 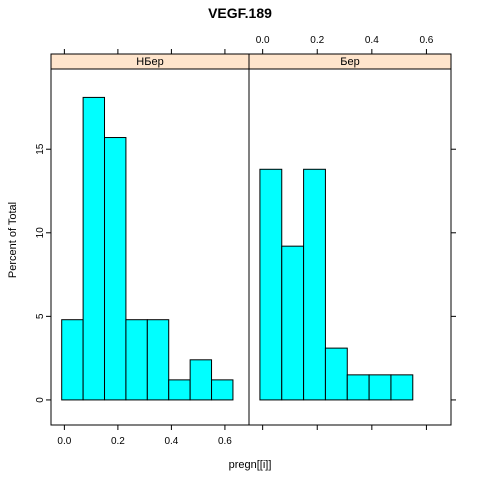 I want to click on y-tick-label: 10, so click(x=40, y=233).